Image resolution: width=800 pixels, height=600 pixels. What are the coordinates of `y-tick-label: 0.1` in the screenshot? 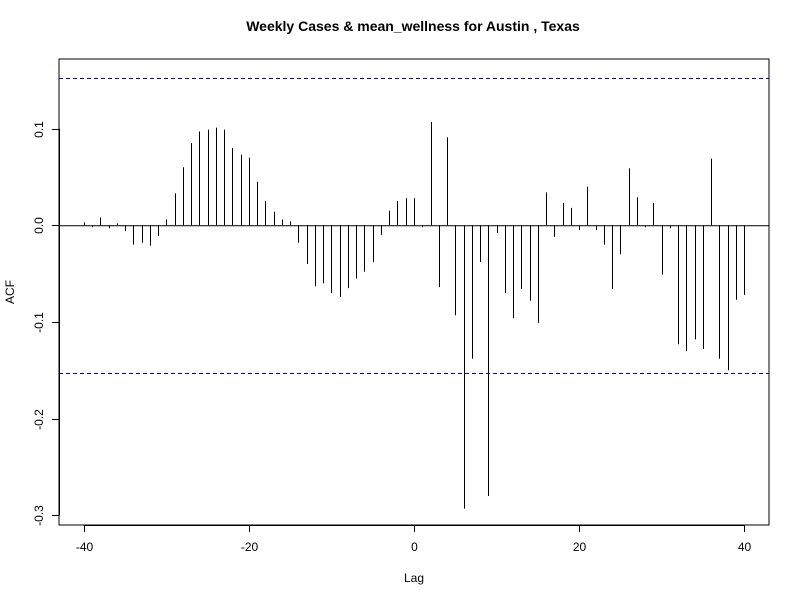 It's located at (39, 129).